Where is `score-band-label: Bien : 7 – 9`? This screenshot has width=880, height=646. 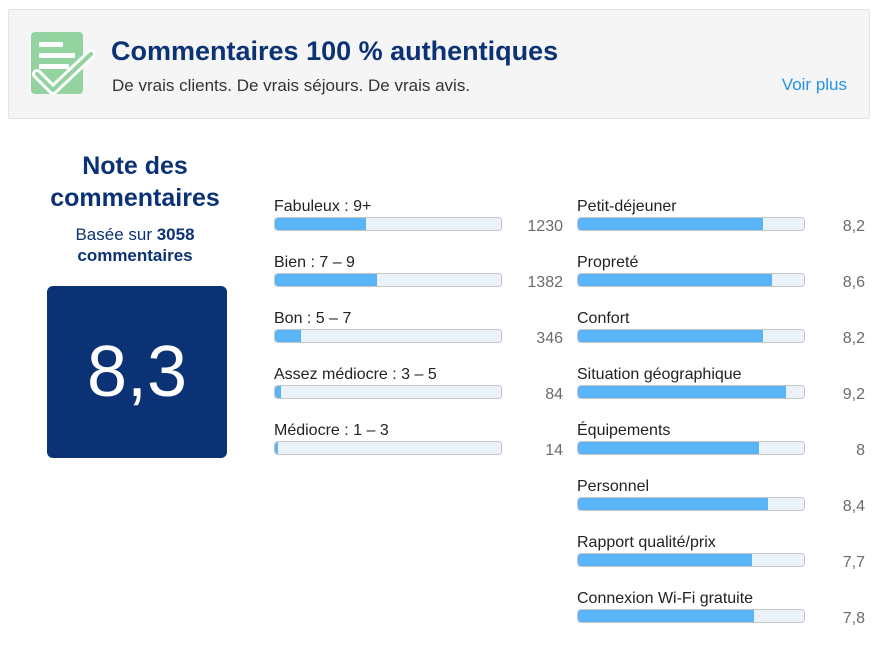 score-band-label: Bien : 7 – 9 is located at coordinates (314, 262).